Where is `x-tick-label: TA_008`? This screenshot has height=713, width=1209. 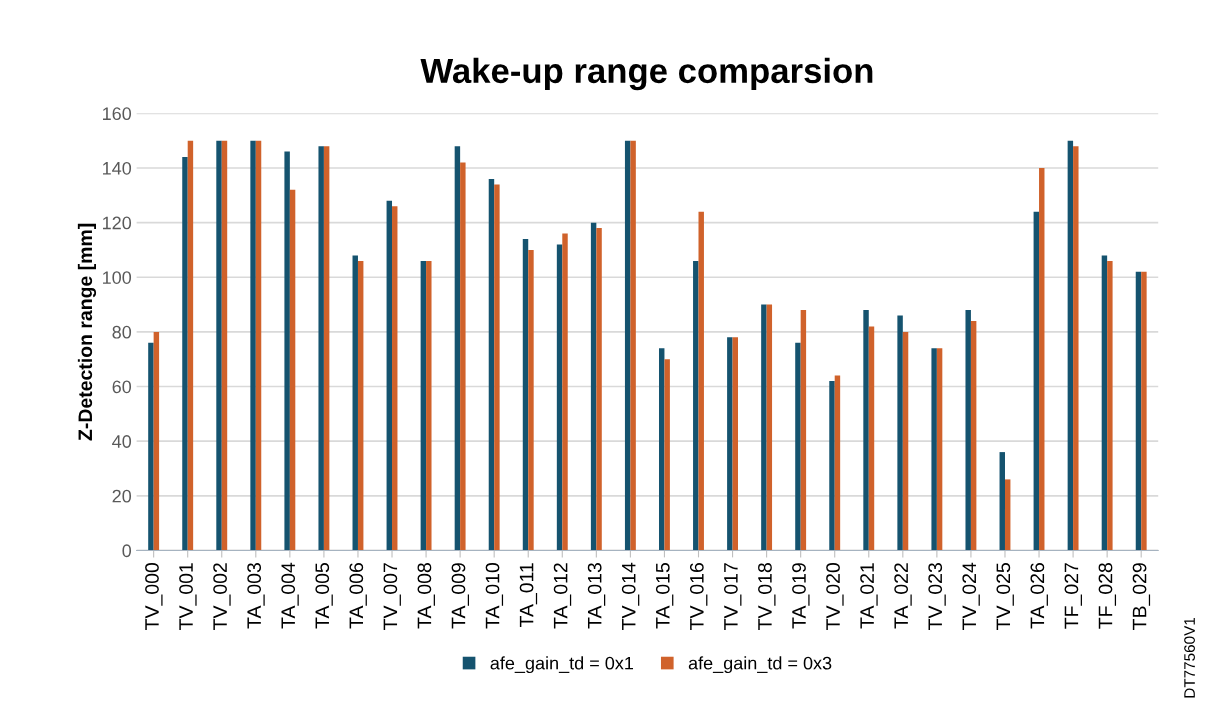 x-tick-label: TA_008 is located at coordinates (426, 596).